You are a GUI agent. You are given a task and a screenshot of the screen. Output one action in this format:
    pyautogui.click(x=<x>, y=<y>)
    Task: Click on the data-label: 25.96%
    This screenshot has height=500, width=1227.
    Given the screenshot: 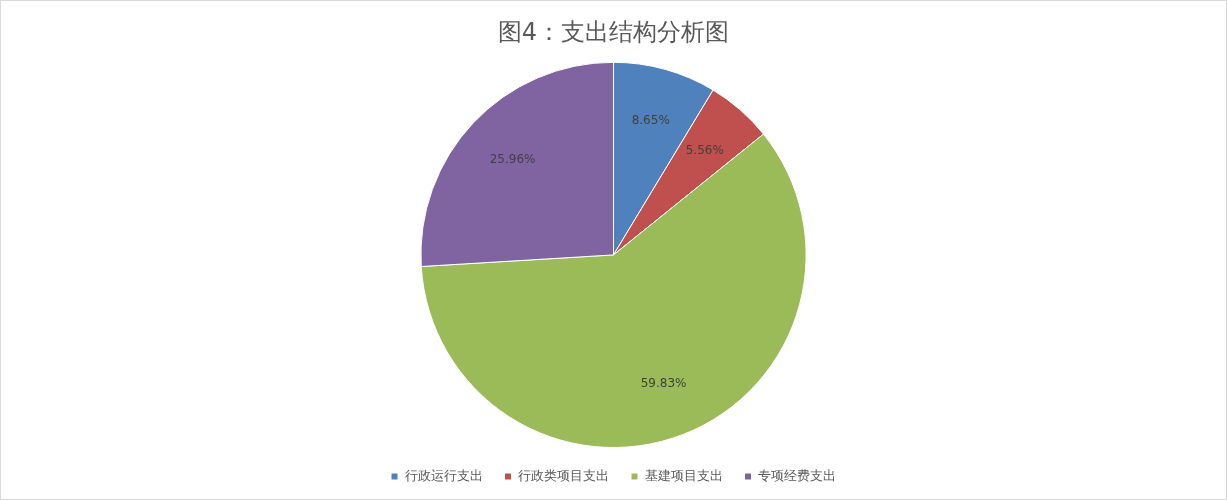 What is the action you would take?
    pyautogui.click(x=512, y=158)
    